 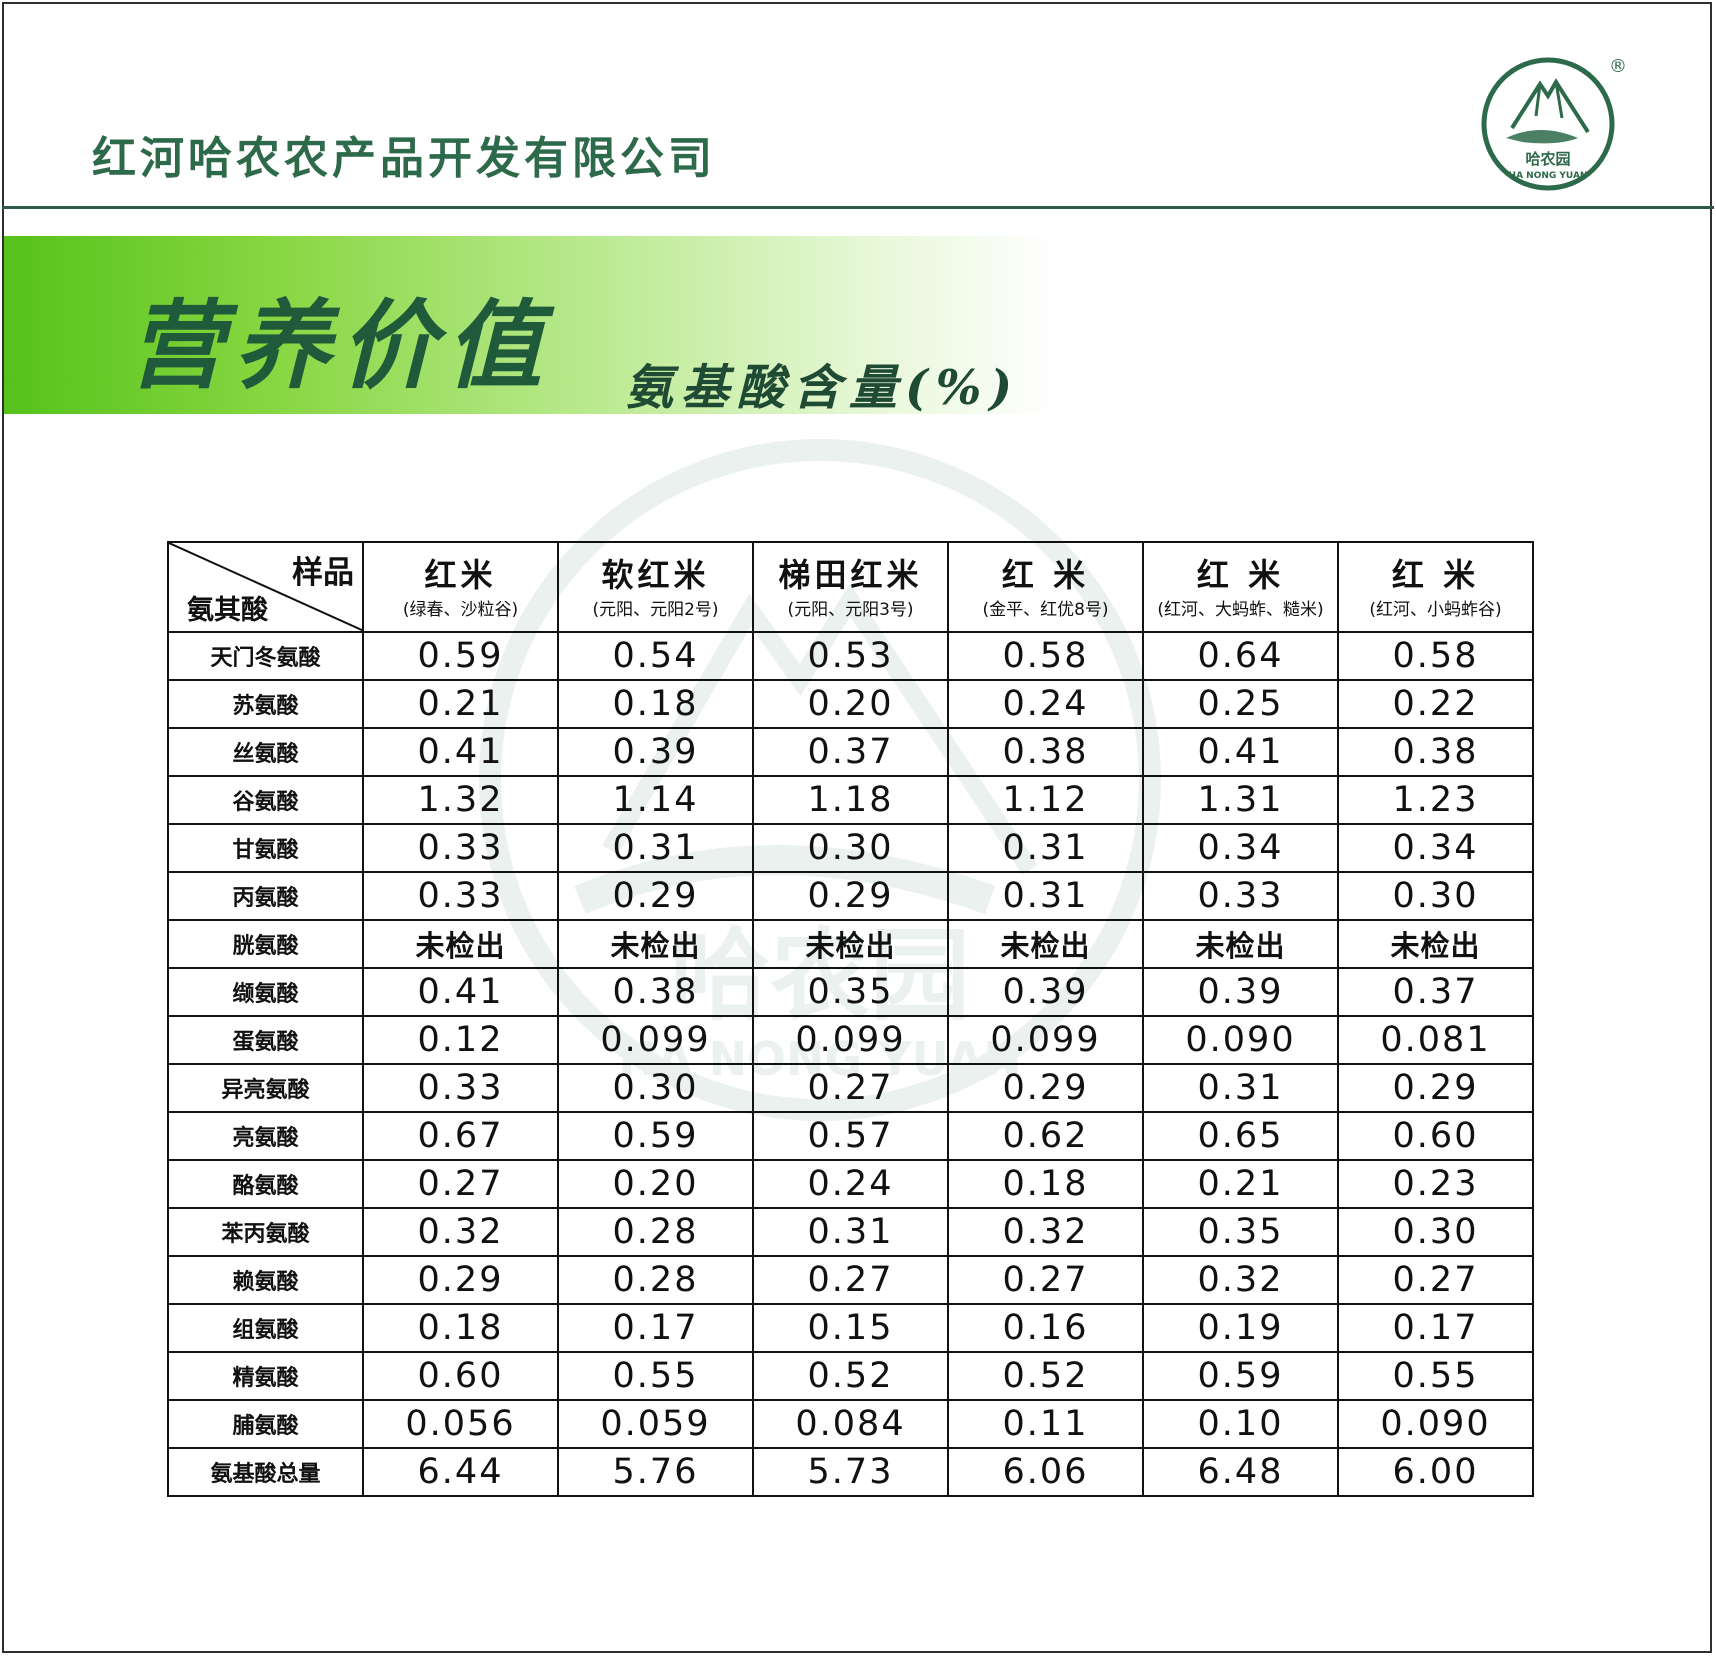 What do you see at coordinates (850, 1136) in the screenshot?
I see `value-cell: 0.57` at bounding box center [850, 1136].